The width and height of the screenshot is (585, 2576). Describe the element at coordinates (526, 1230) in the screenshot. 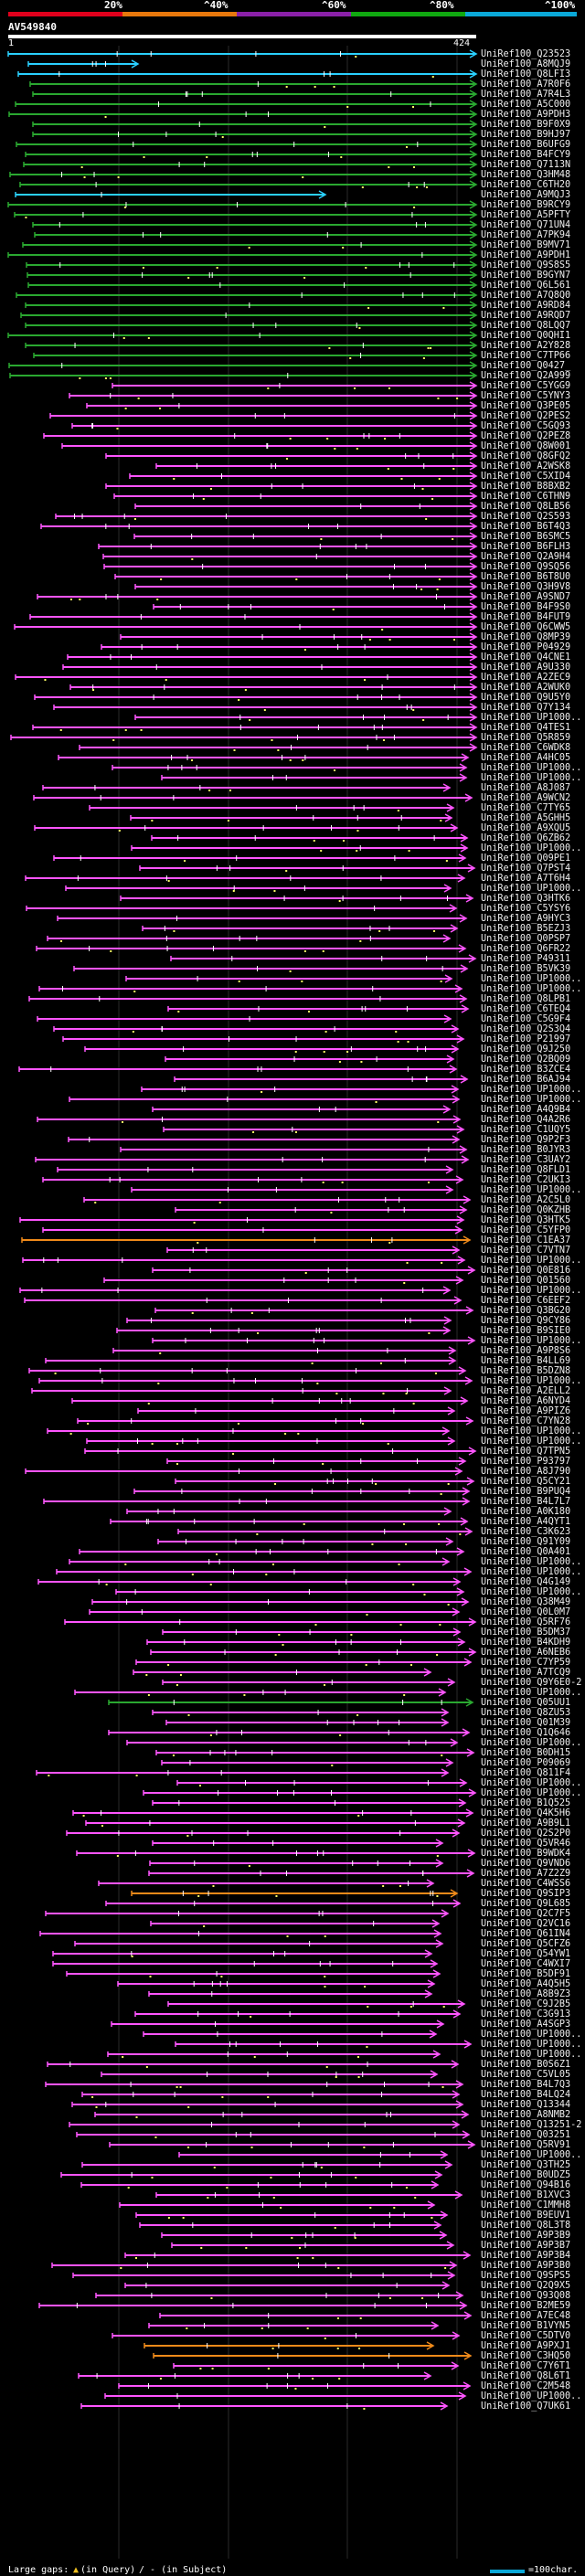

I see `hit-label: UniRef100_C5YFP0` at that location.